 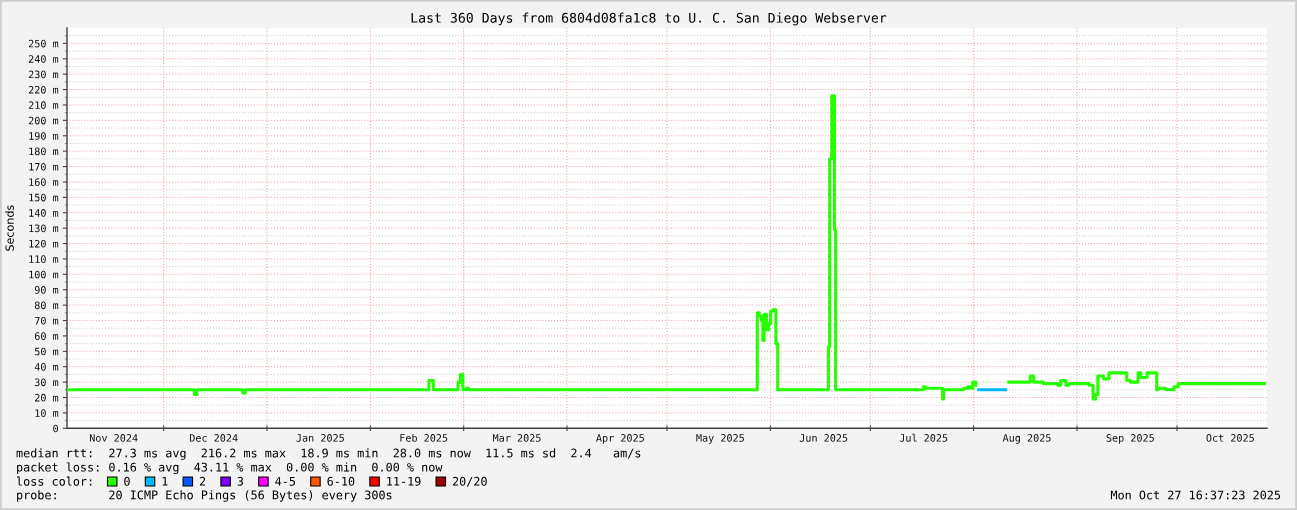 What do you see at coordinates (113, 438) in the screenshot?
I see `x-tick-label: Nov 2024` at bounding box center [113, 438].